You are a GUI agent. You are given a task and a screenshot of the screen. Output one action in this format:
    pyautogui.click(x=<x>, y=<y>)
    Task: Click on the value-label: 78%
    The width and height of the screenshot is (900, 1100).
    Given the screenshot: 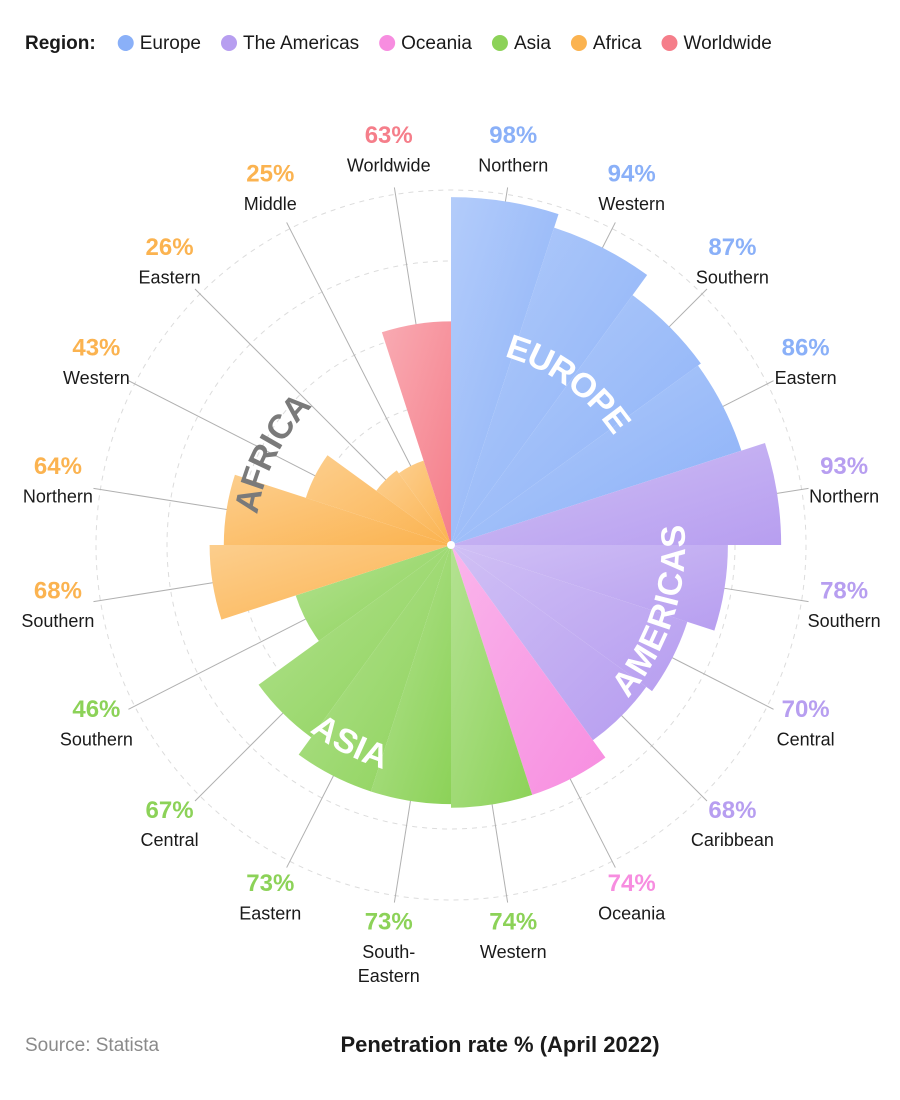 What is the action you would take?
    pyautogui.click(x=844, y=591)
    